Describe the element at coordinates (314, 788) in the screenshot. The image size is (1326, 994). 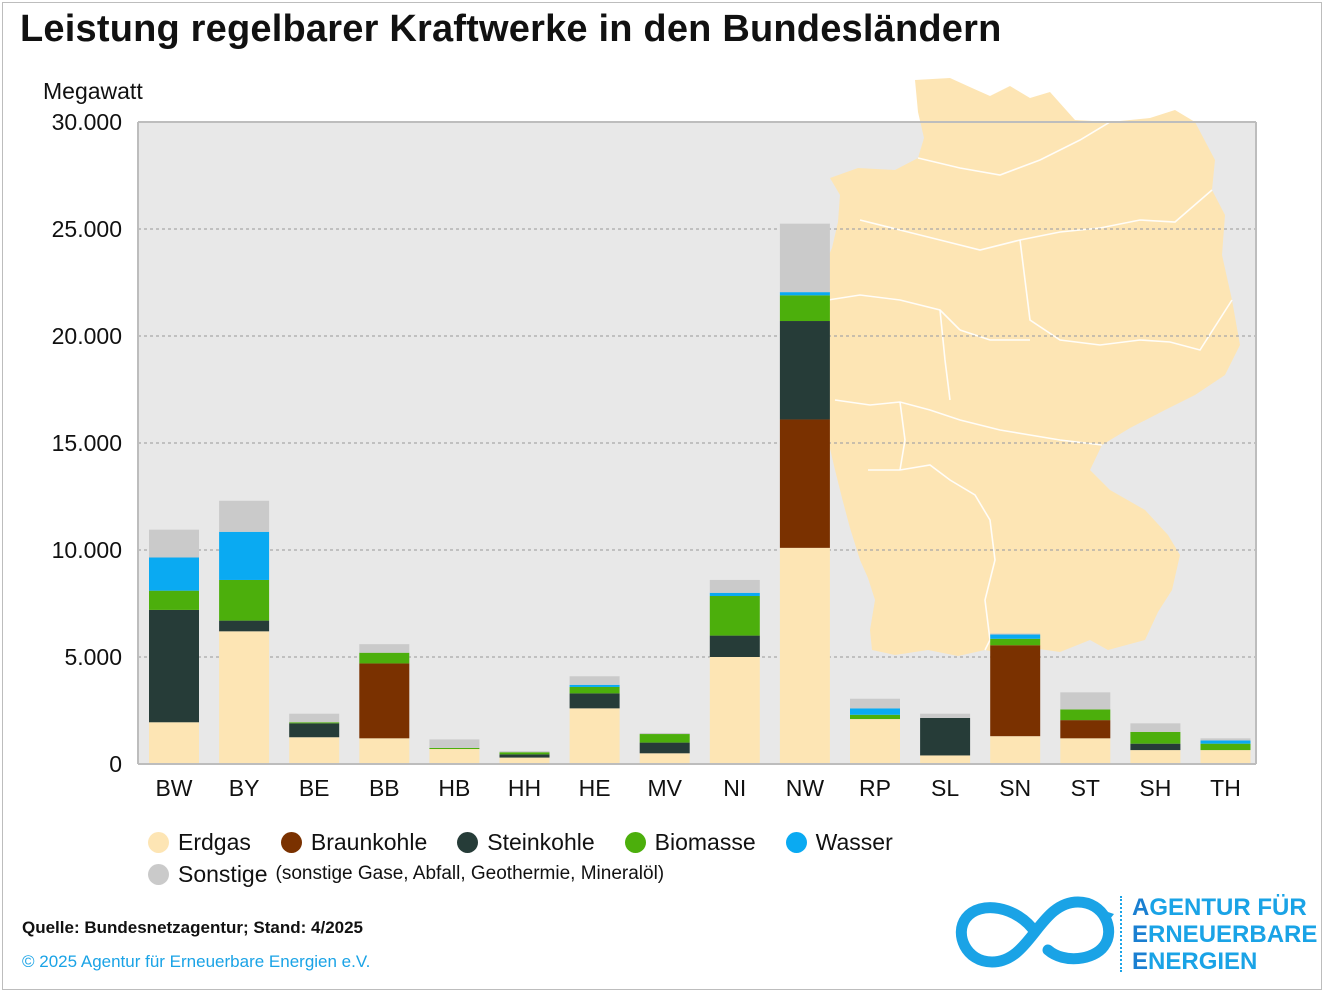
I see `x-tick-label: BE` at that location.